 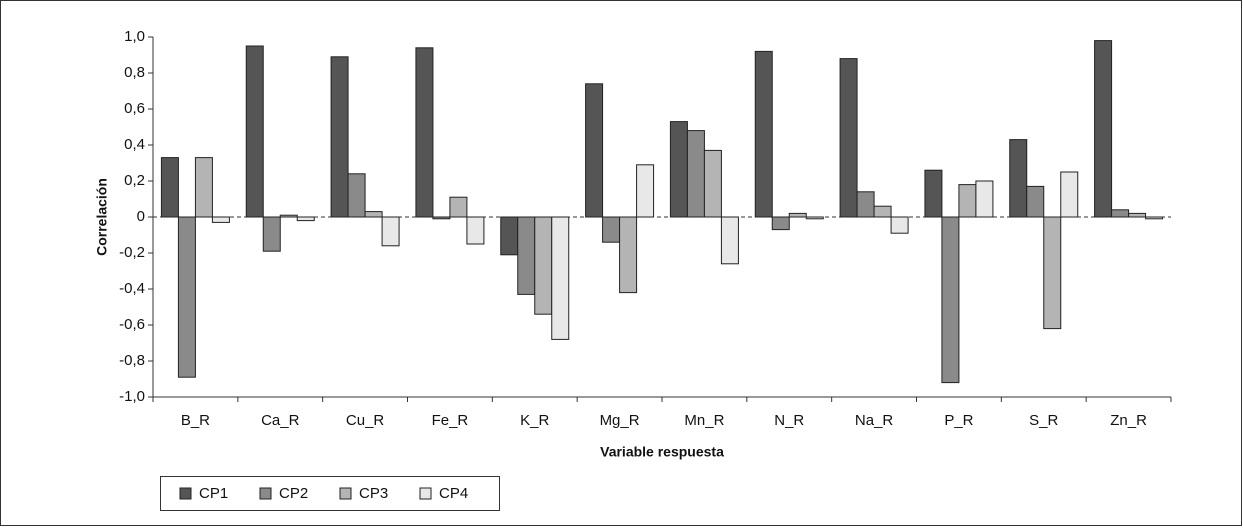 I want to click on x-tick-label: S_R, so click(x=1043, y=420).